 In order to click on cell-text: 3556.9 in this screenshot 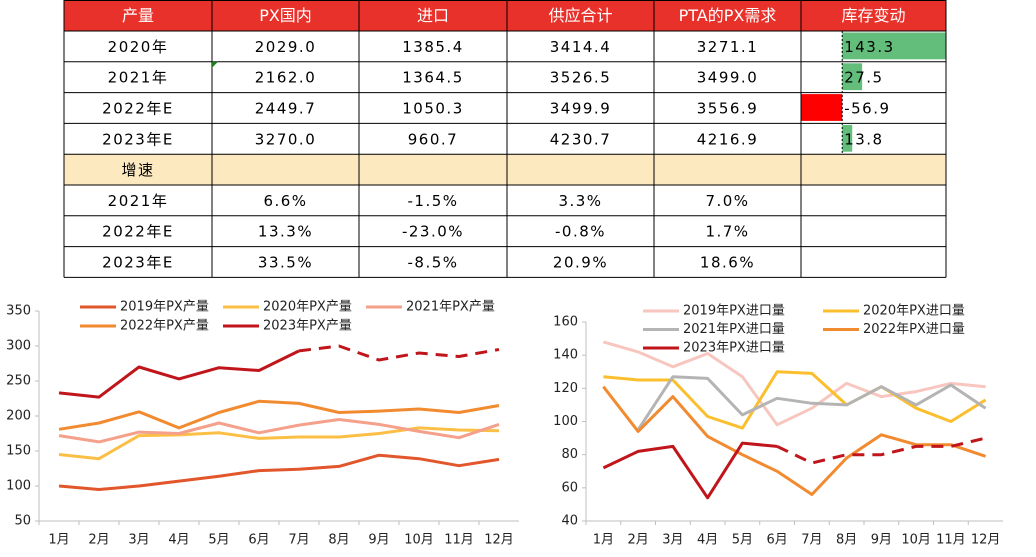, I will do `click(728, 109)`.